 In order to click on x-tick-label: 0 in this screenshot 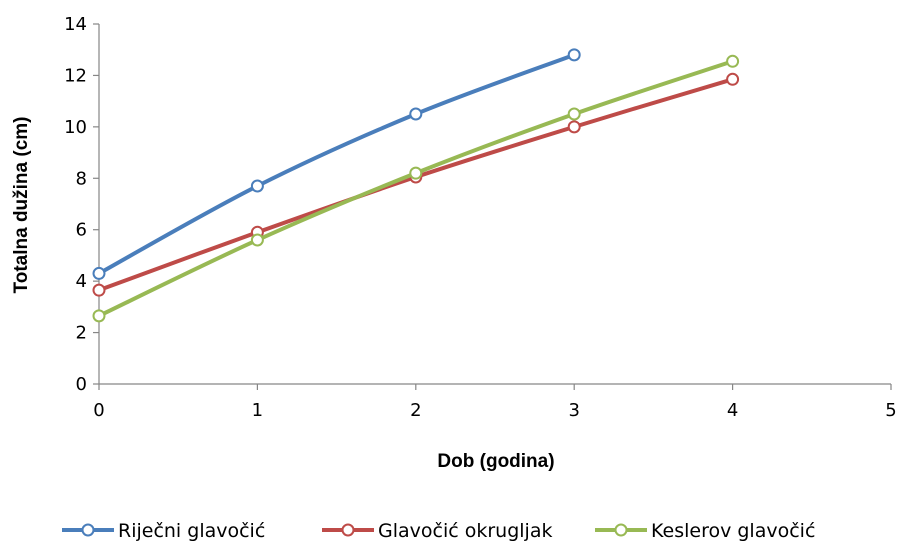, I will do `click(98, 410)`.